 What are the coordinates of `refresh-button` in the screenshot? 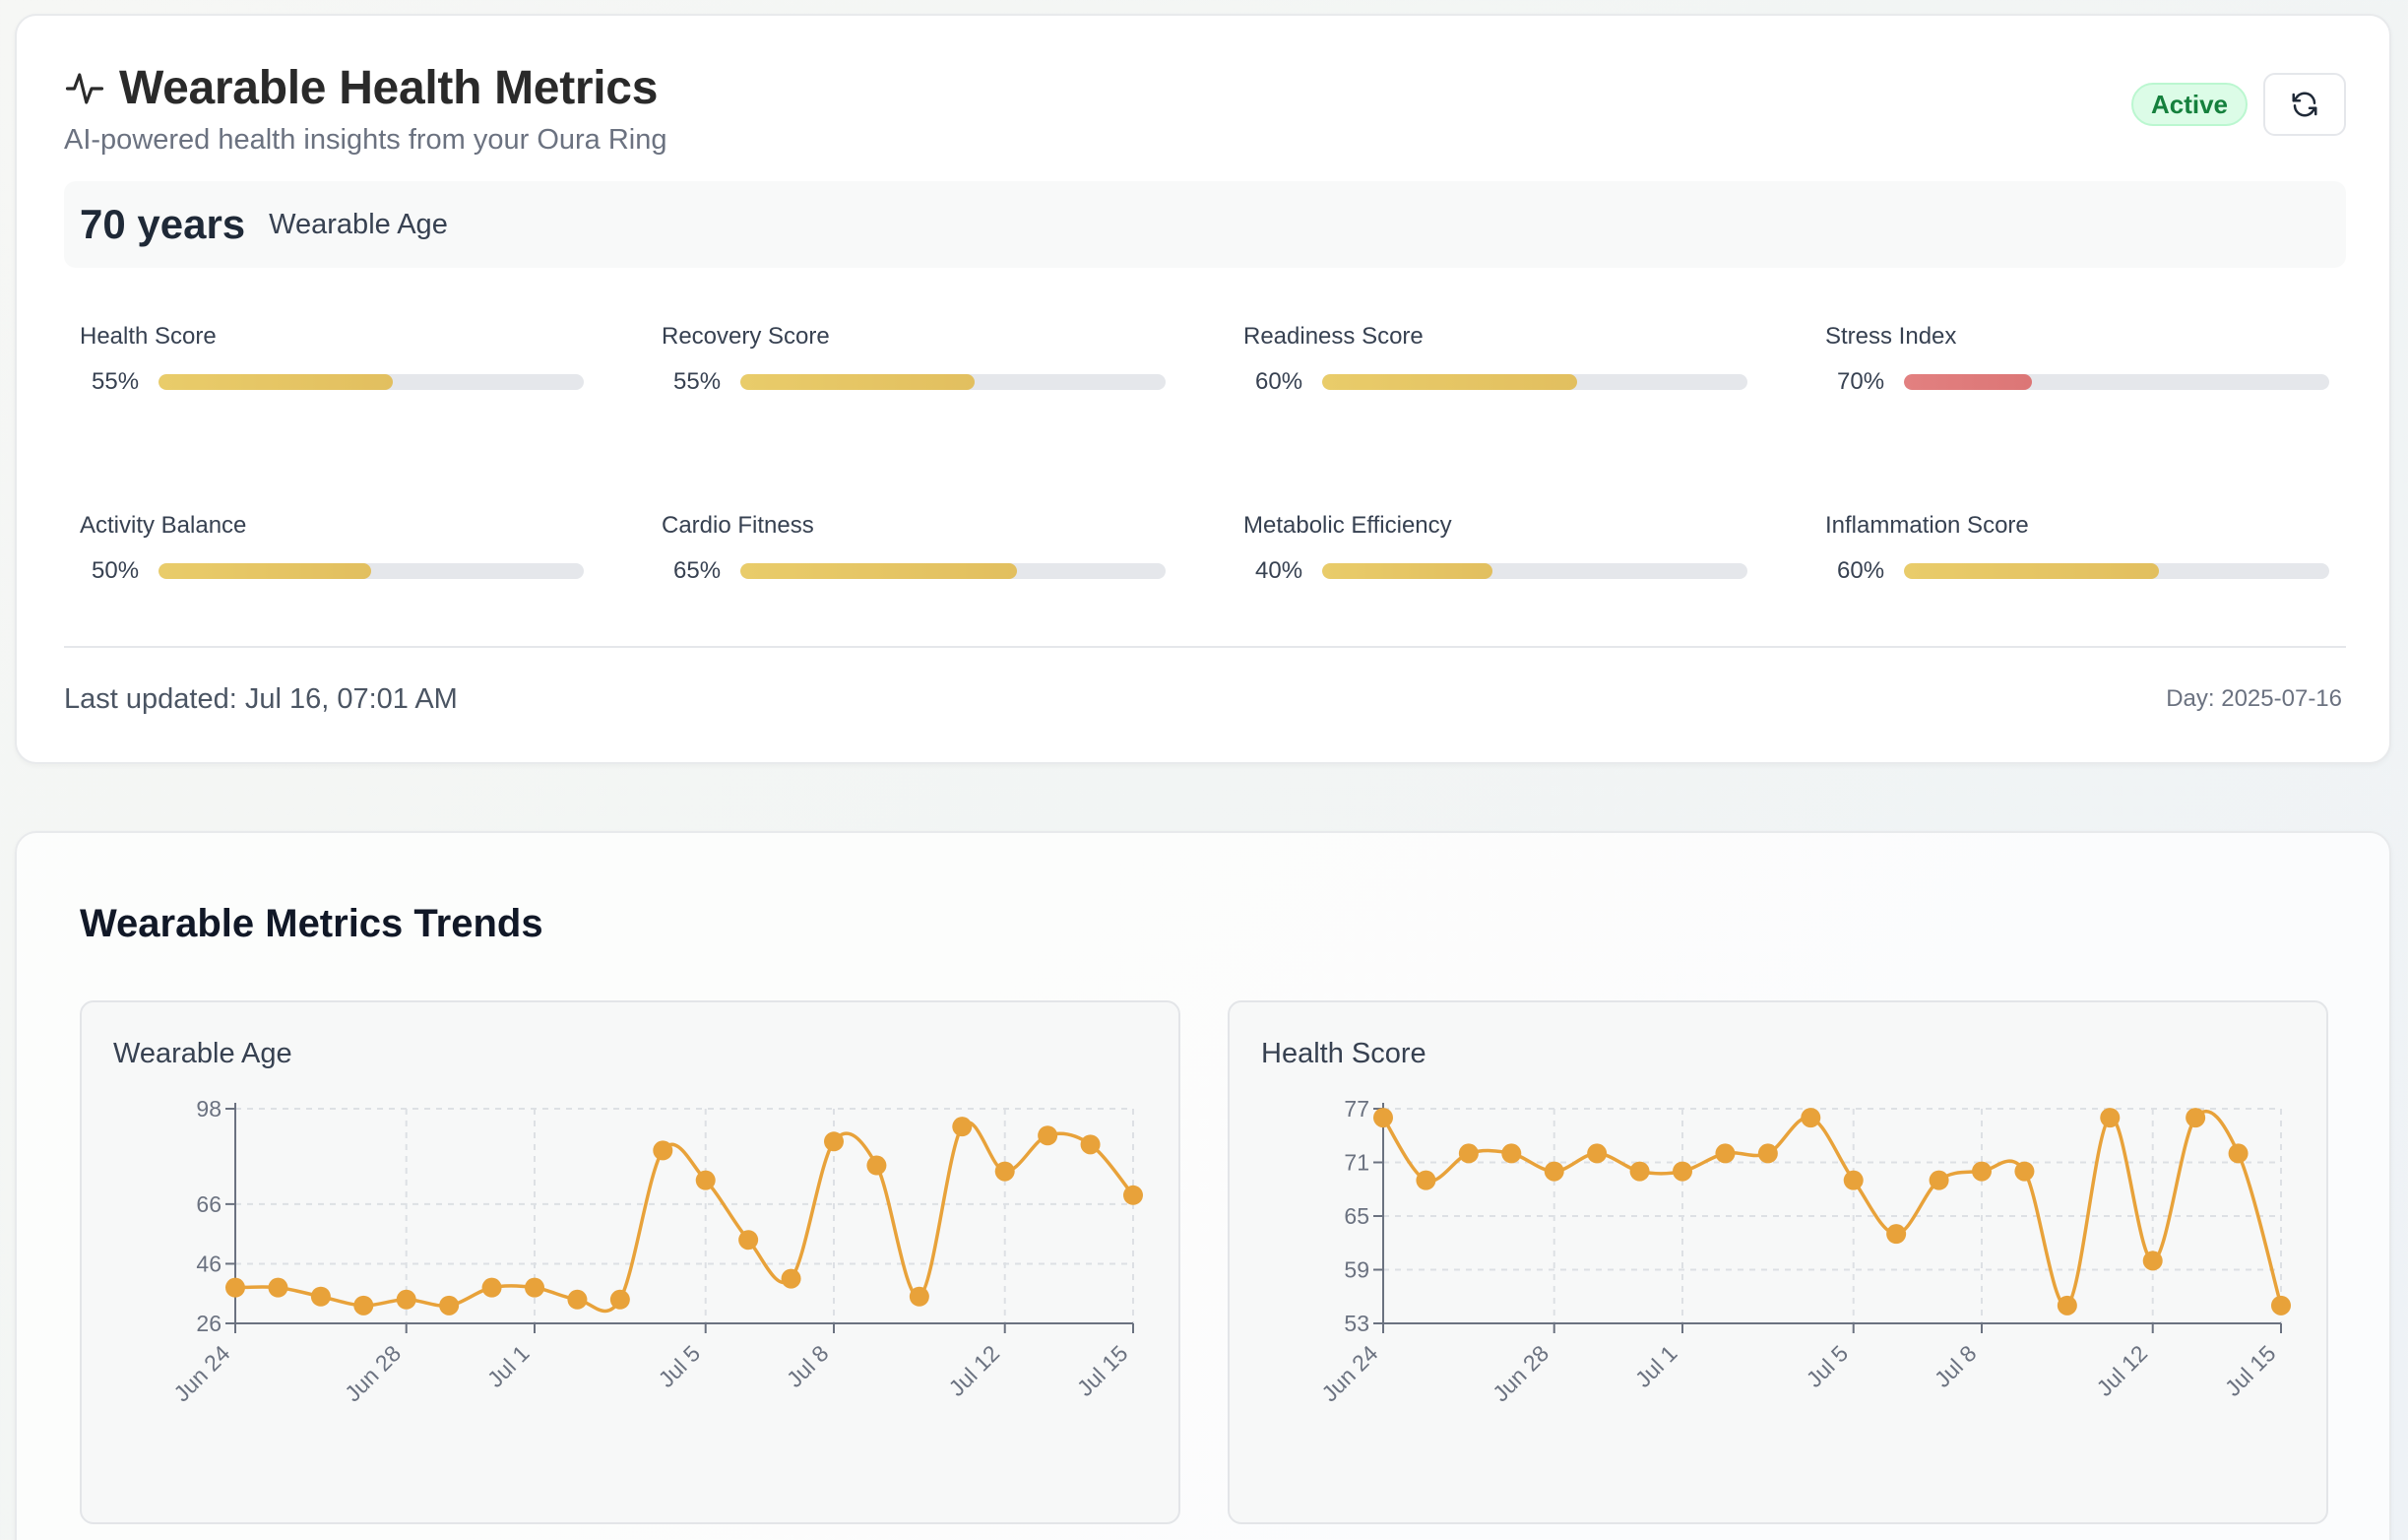 It's located at (2304, 104).